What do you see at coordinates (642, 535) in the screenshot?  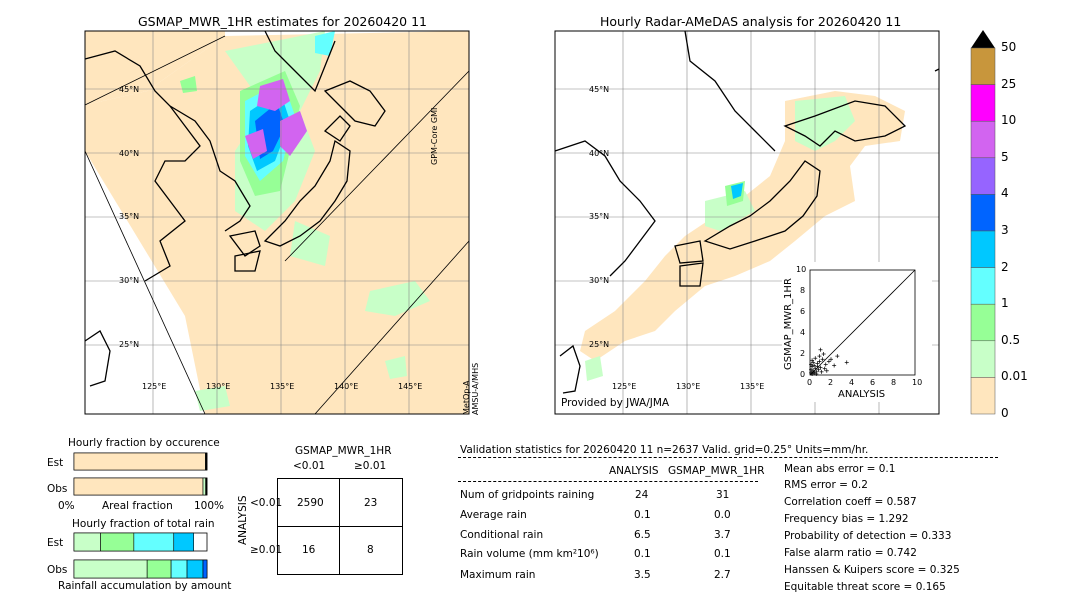 I see `validation-row-a: 6.5` at bounding box center [642, 535].